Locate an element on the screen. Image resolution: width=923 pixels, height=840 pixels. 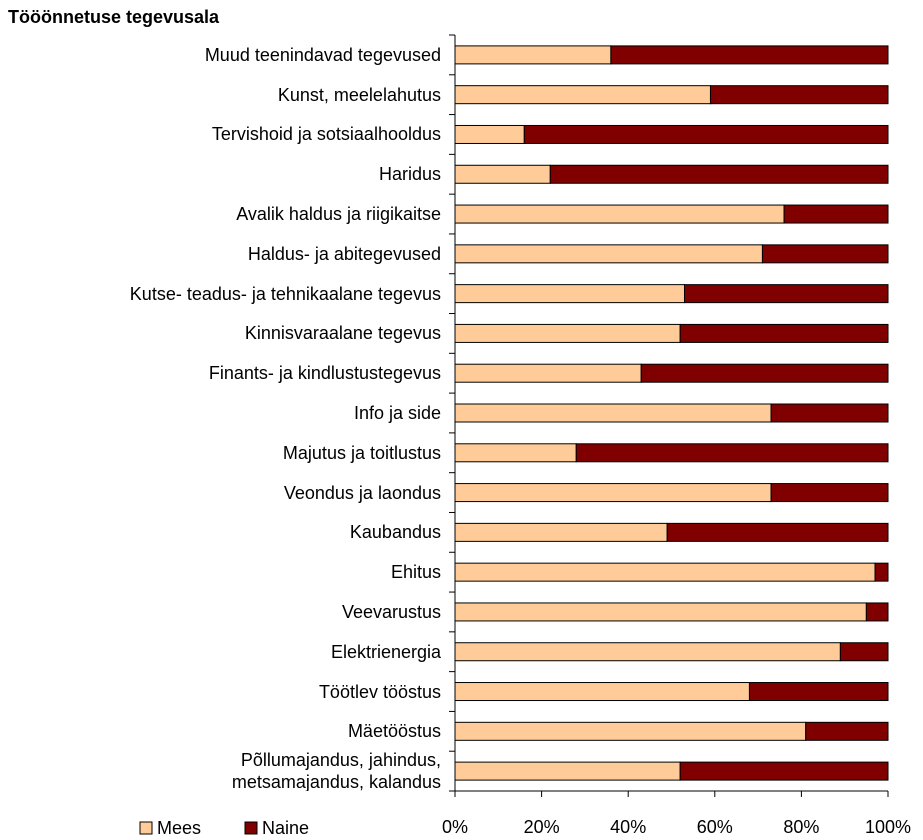
category-label-box: Kutse- teadus- ja tehnikaalane tegevus is located at coordinates (285, 293).